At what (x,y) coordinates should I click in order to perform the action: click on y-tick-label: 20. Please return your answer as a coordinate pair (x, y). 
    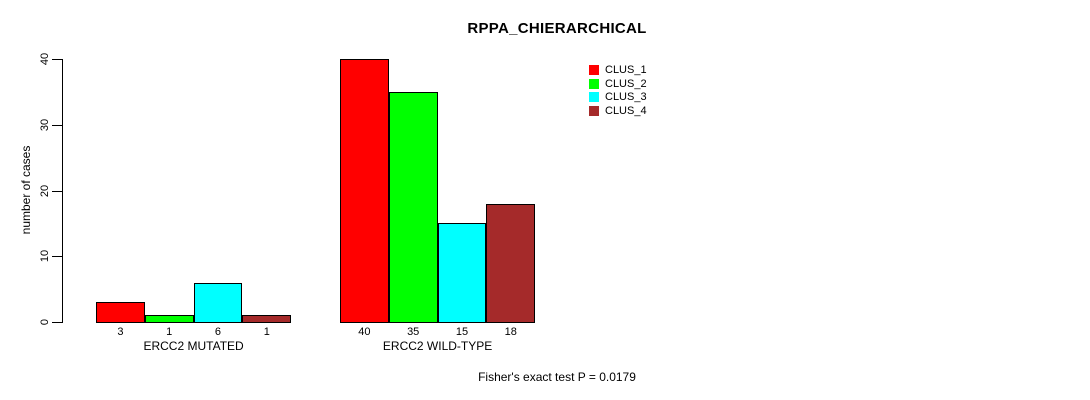
    Looking at the image, I should click on (45, 190).